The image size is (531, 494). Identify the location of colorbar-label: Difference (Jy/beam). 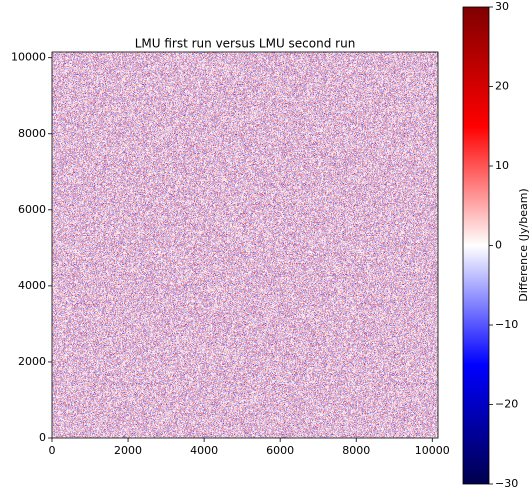
(523, 244).